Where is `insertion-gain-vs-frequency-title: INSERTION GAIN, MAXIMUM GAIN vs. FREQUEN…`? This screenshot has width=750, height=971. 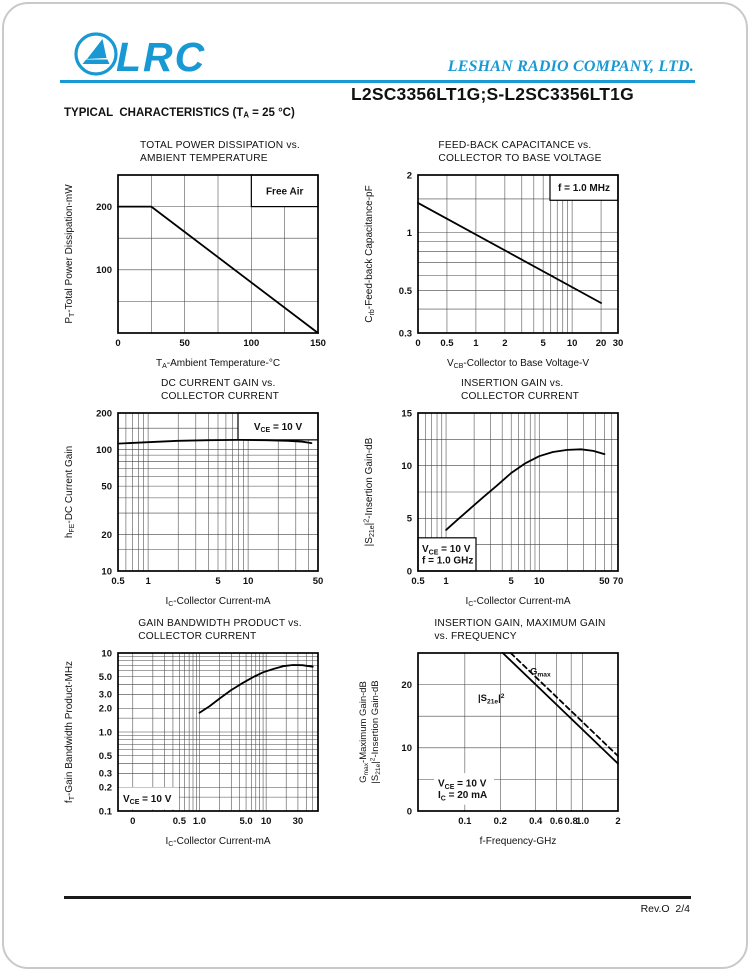 insertion-gain-vs-frequency-title: INSERTION GAIN, MAXIMUM GAIN vs. FREQUEN… is located at coordinates (520, 630).